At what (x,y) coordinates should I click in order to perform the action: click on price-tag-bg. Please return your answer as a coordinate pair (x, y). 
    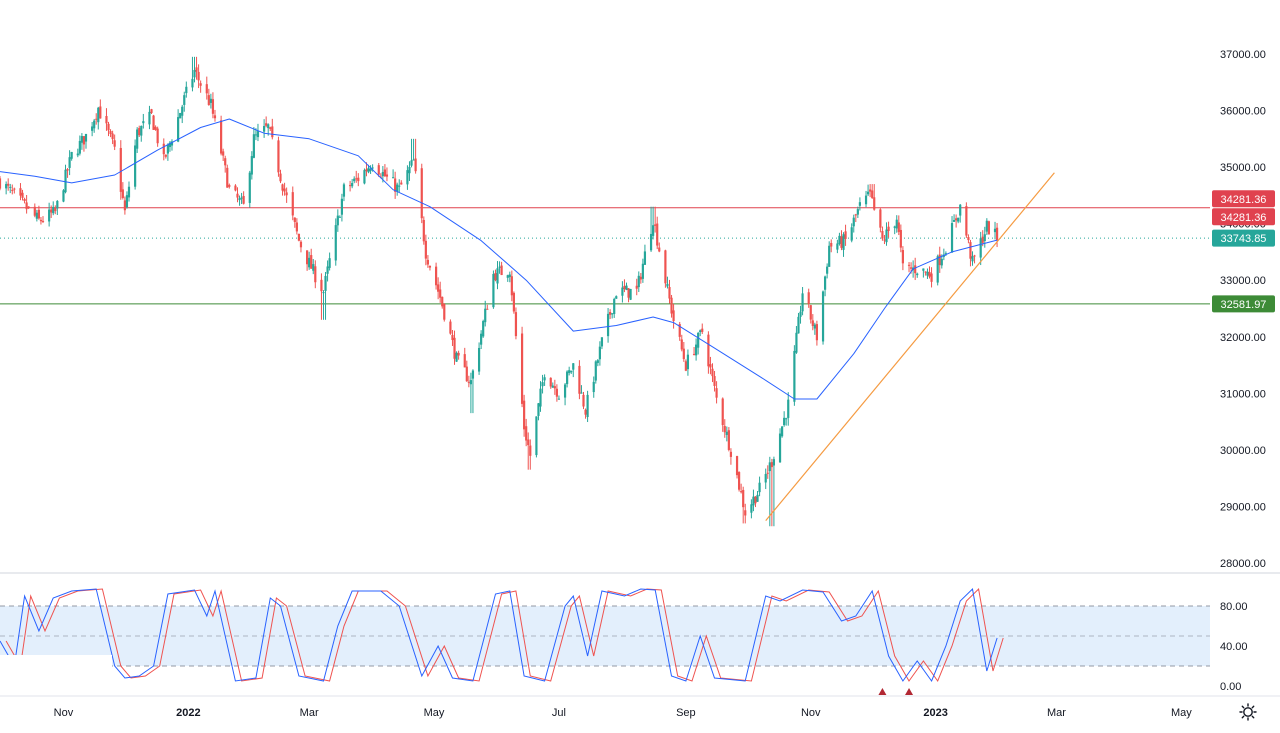
    Looking at the image, I should click on (1243, 217).